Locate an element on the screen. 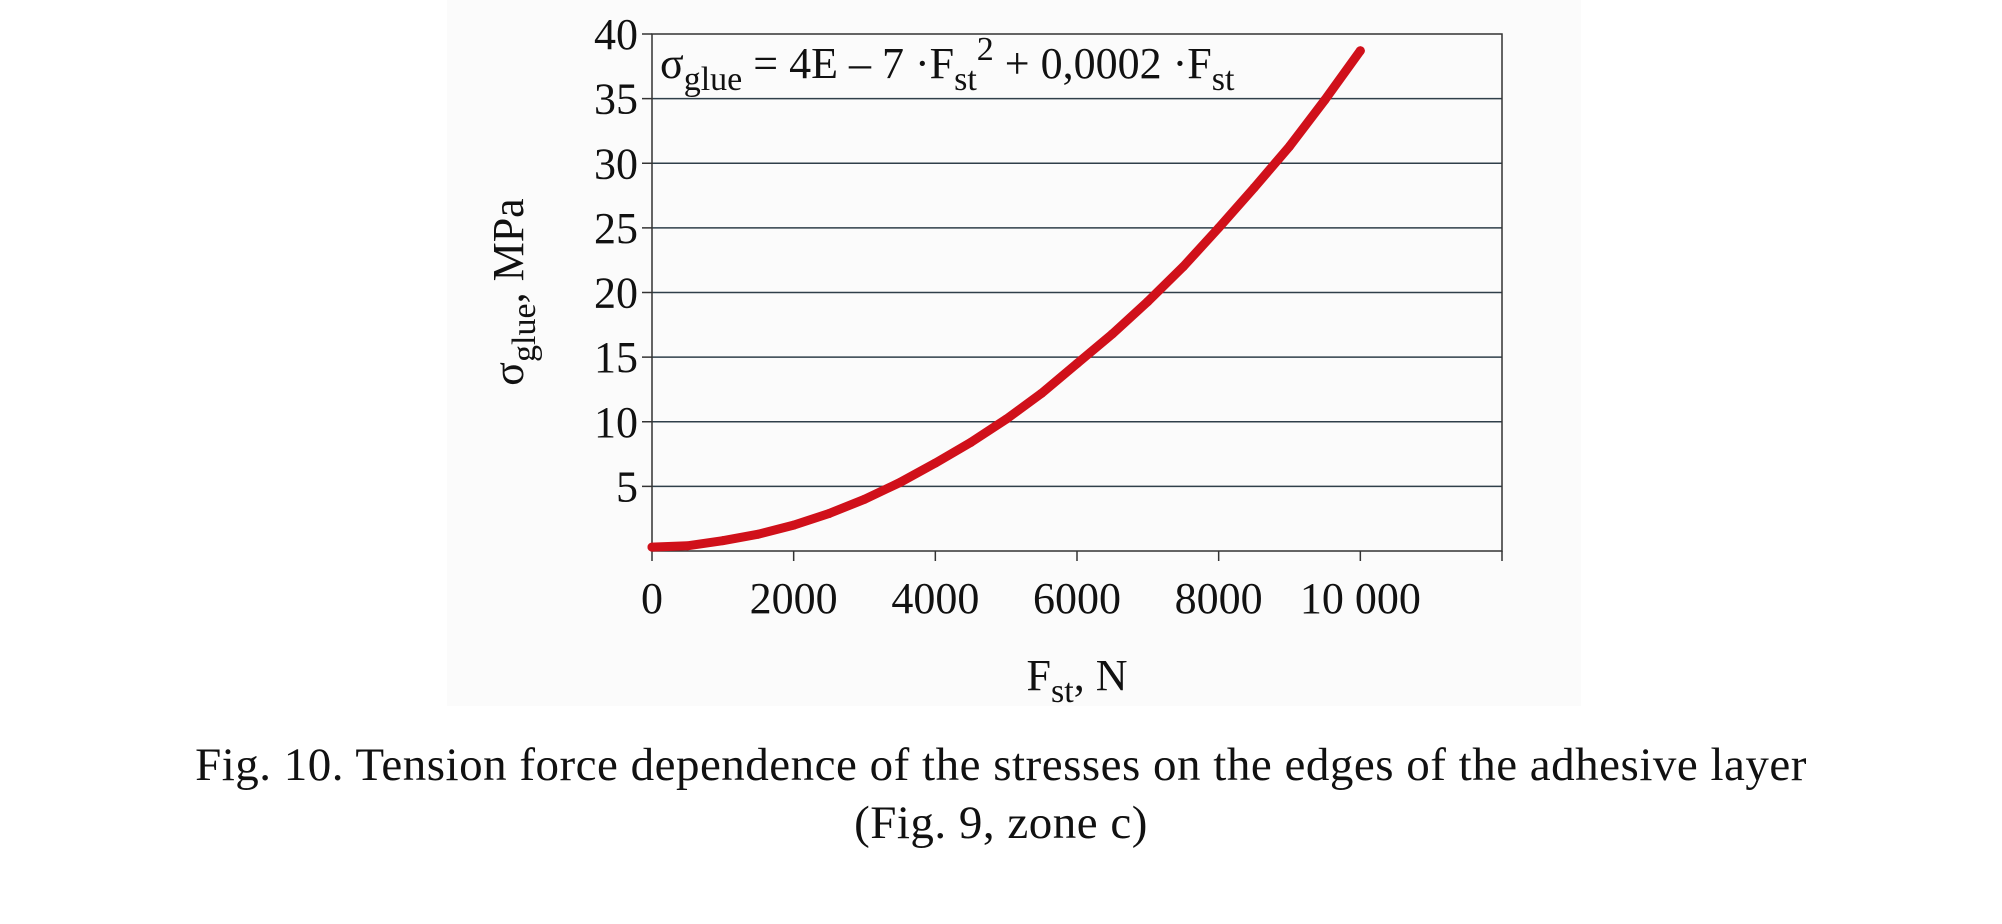 The width and height of the screenshot is (2002, 924). y-tick-label: 15 is located at coordinates (616, 357).